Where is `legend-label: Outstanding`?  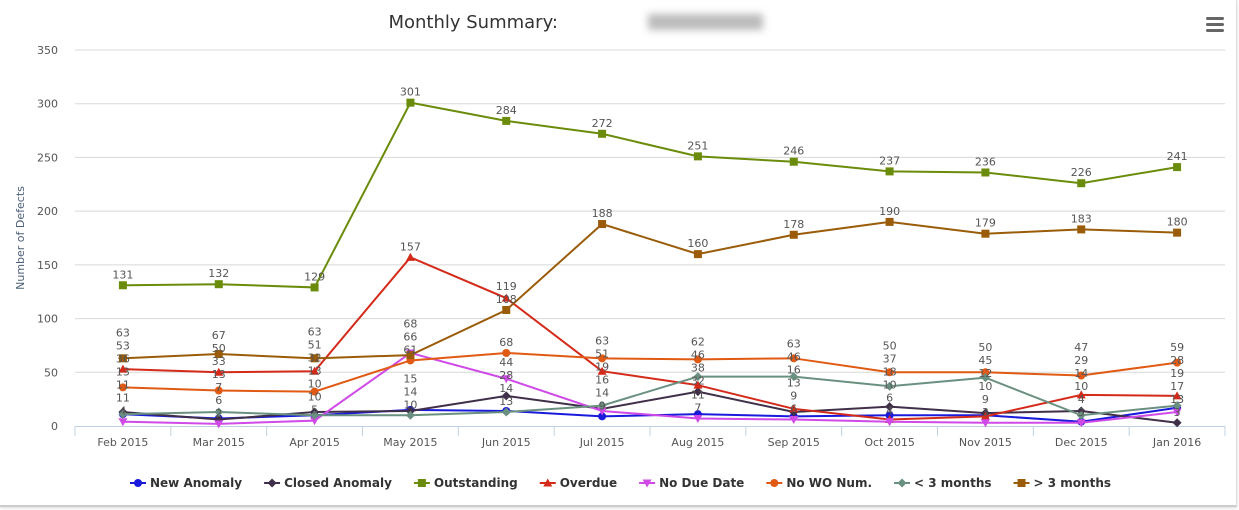 legend-label: Outstanding is located at coordinates (476, 483).